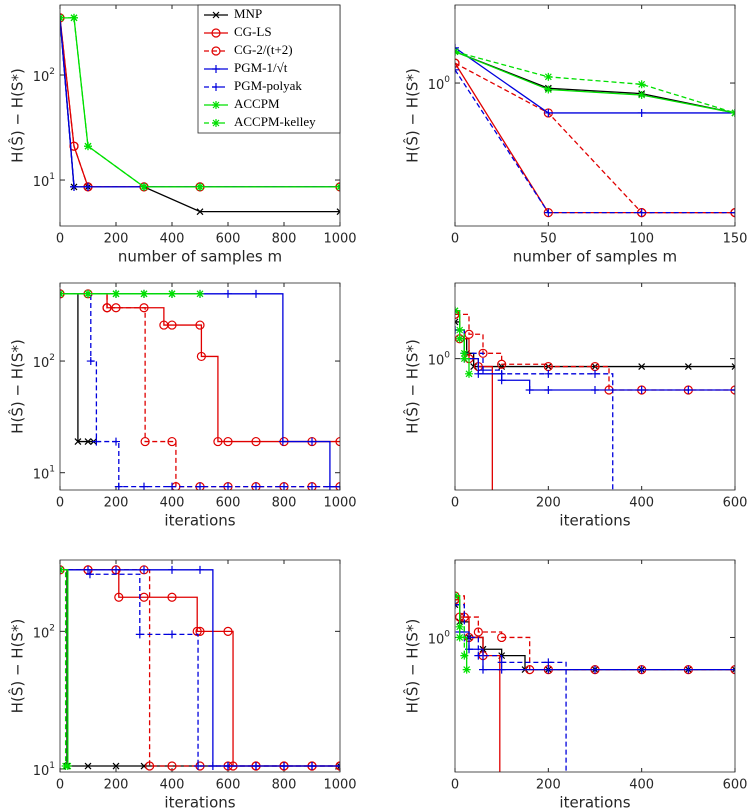 The width and height of the screenshot is (748, 812). Describe the element at coordinates (268, 85) in the screenshot. I see `legend-label: PGM-polyak` at that location.